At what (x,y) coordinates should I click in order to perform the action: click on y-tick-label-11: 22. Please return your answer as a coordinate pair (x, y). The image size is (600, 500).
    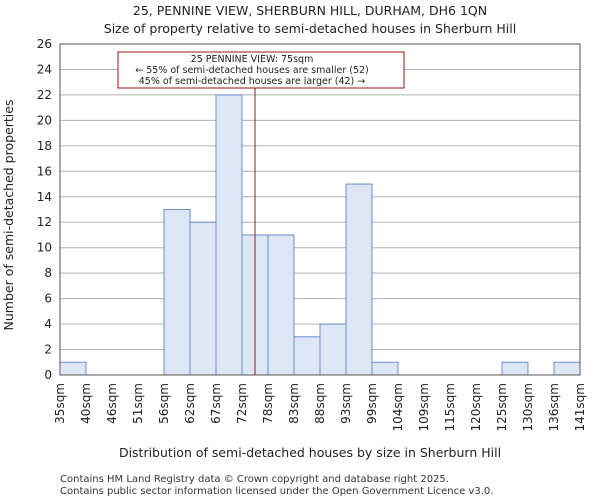
    Looking at the image, I should click on (44, 95).